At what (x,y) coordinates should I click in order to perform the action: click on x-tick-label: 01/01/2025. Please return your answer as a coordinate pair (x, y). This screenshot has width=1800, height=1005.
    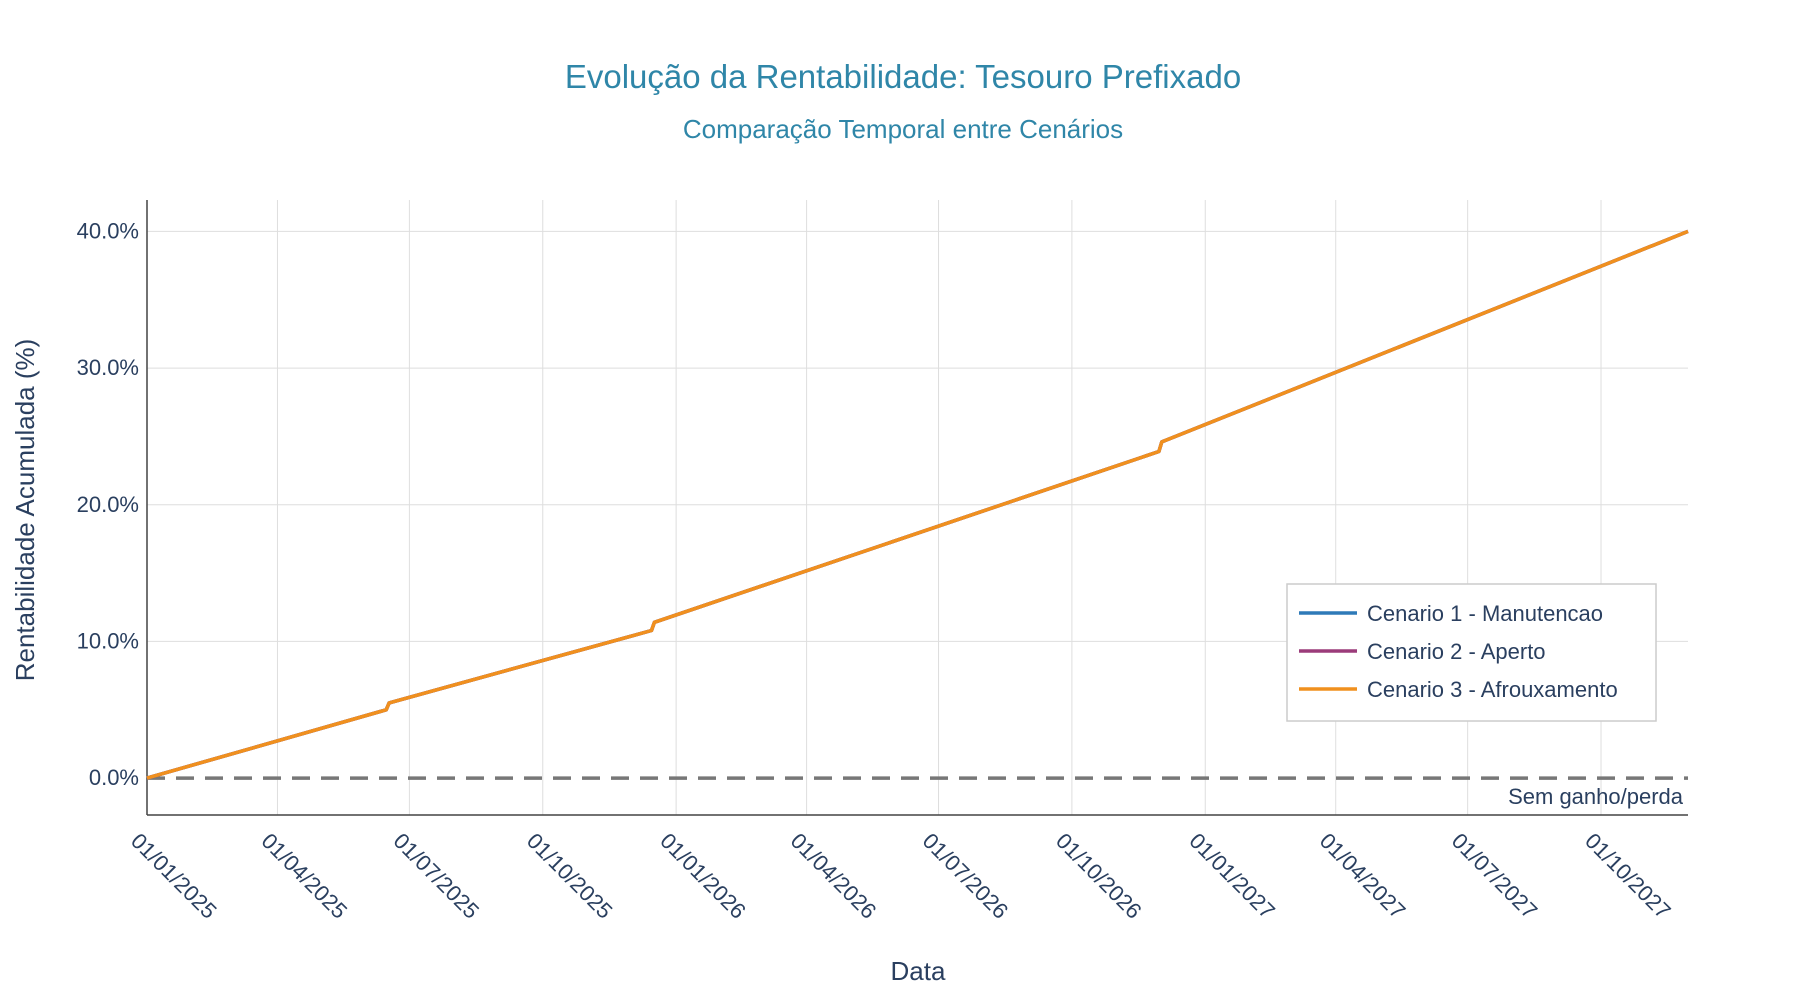
    Looking at the image, I should click on (174, 876).